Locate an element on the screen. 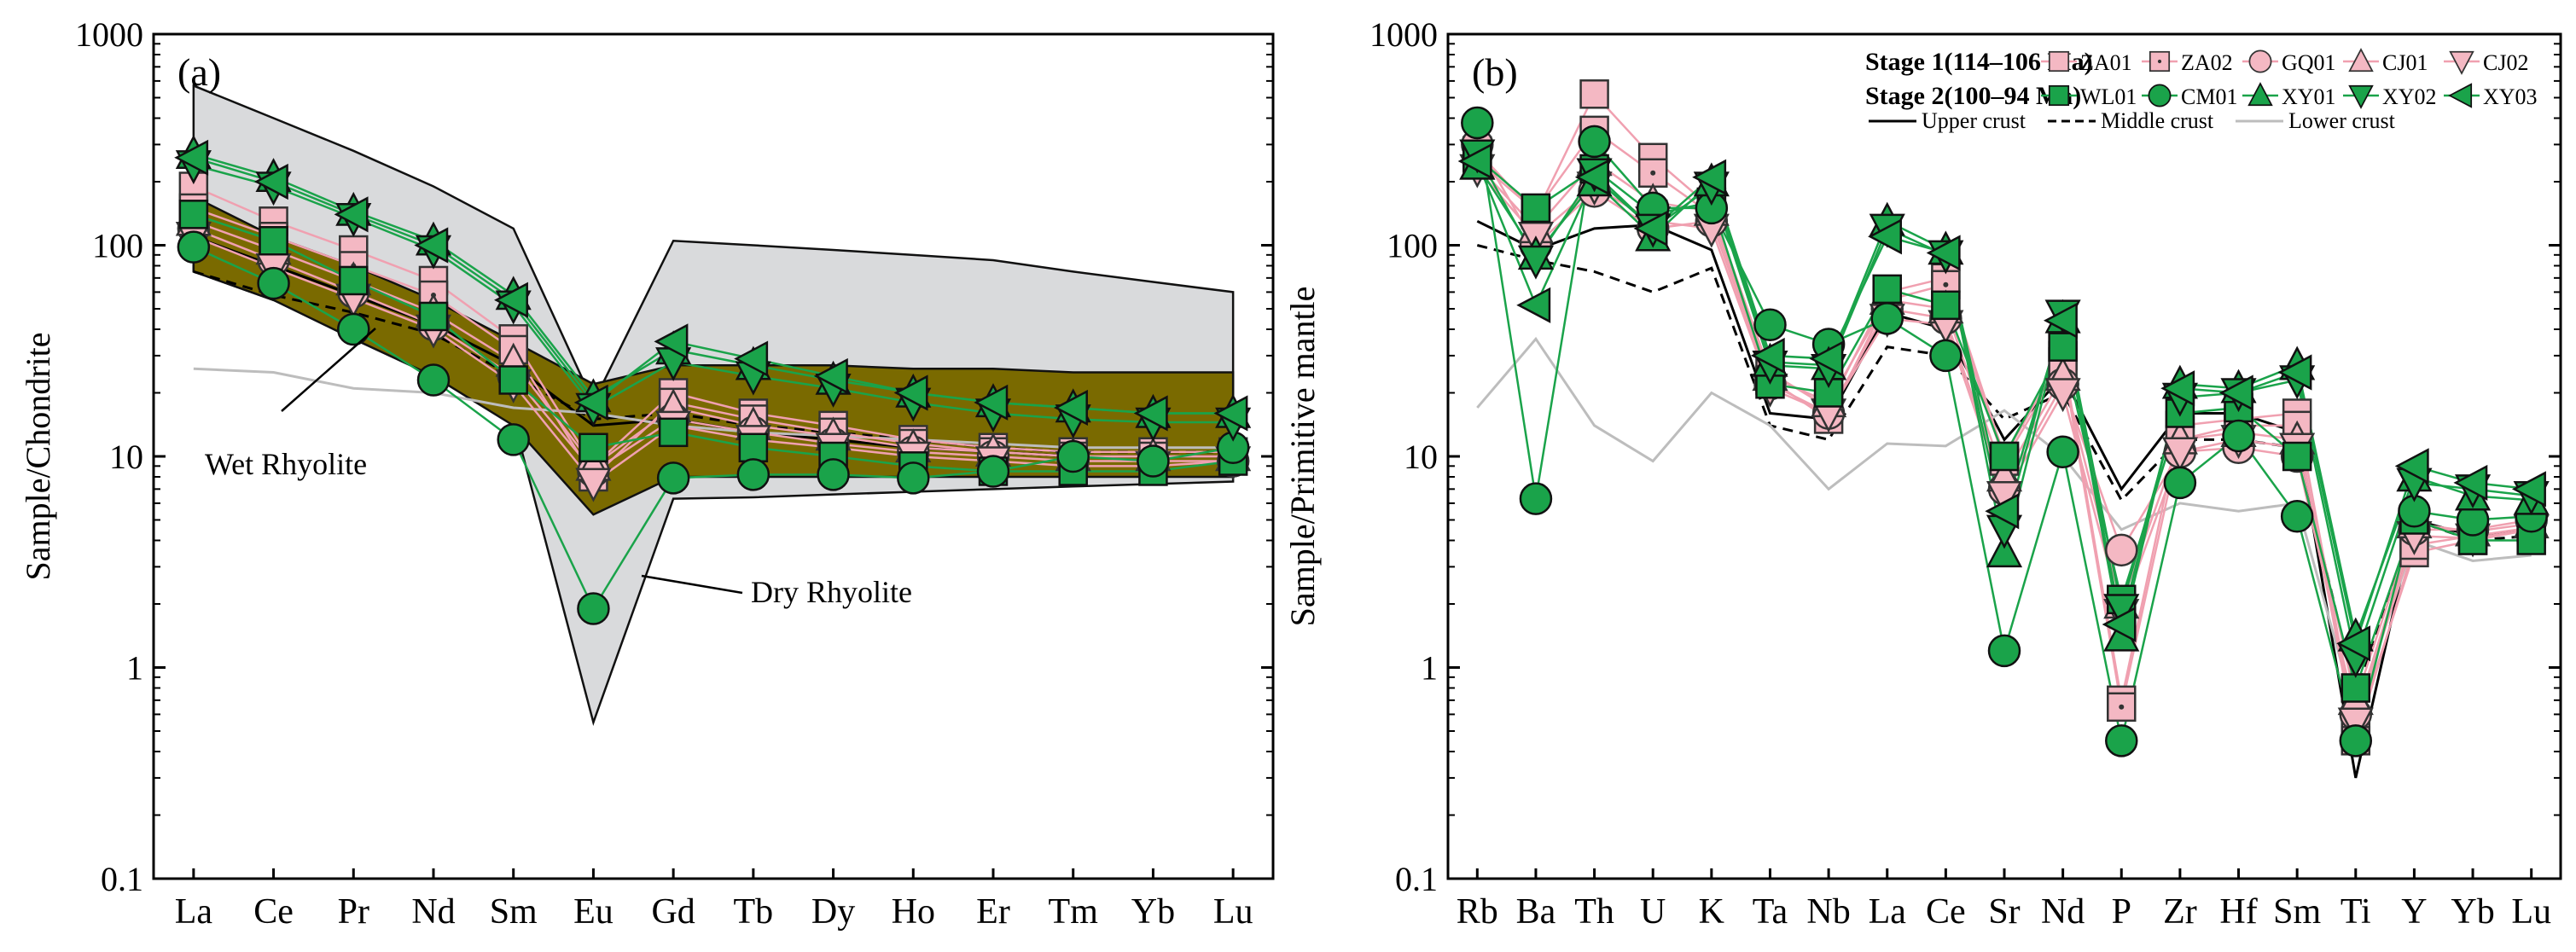 This screenshot has height=952, width=2576. point-cj02-ti is located at coordinates (2355, 724).